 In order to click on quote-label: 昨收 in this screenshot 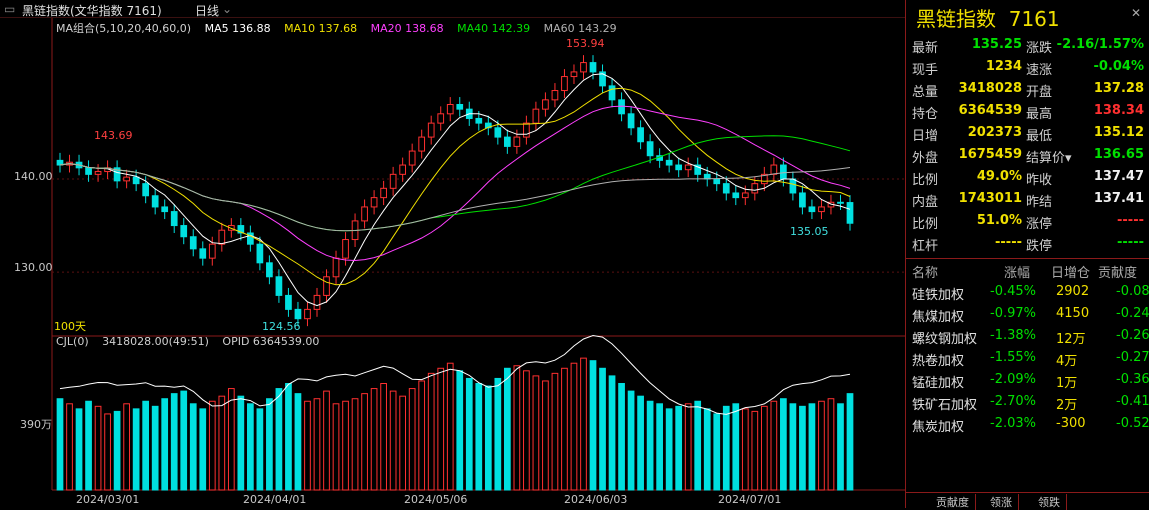, I will do `click(1039, 180)`.